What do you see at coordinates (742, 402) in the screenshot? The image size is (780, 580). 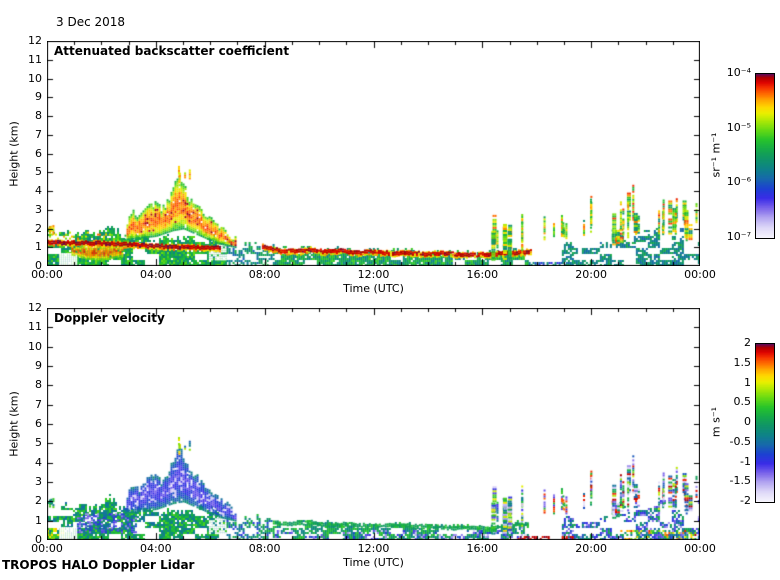 I see `colorbar-tick-label: 0.5` at bounding box center [742, 402].